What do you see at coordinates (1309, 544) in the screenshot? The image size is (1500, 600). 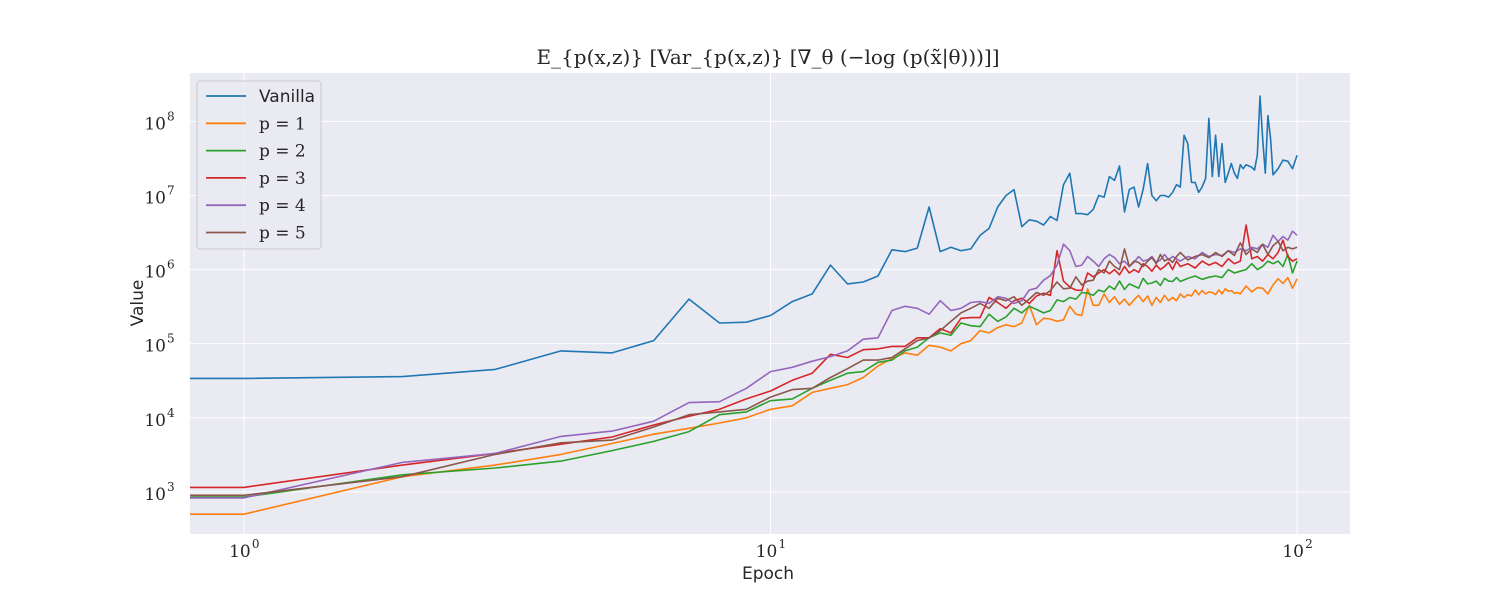 I see `x-tick-exponent: 2` at bounding box center [1309, 544].